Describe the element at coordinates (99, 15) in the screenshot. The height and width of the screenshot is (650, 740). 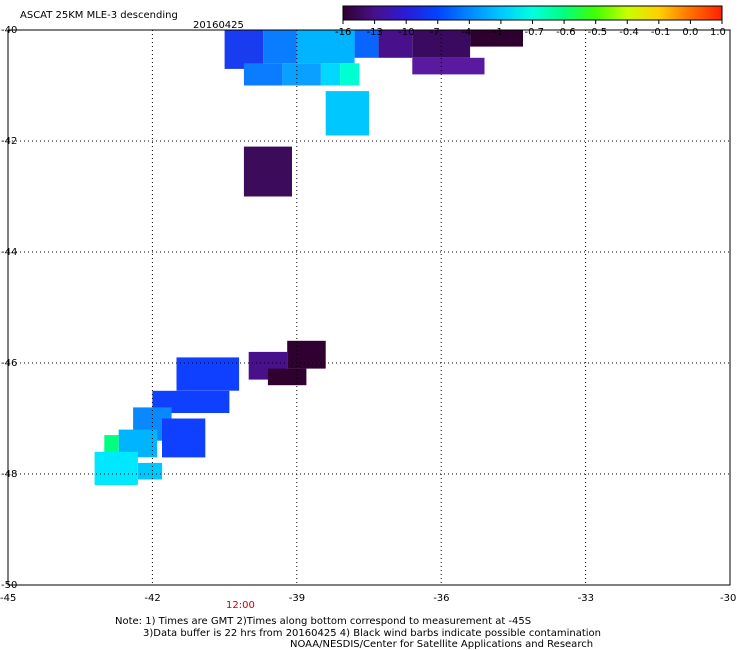
I see `product-title: ASCAT 25KM MLE-3 descending` at that location.